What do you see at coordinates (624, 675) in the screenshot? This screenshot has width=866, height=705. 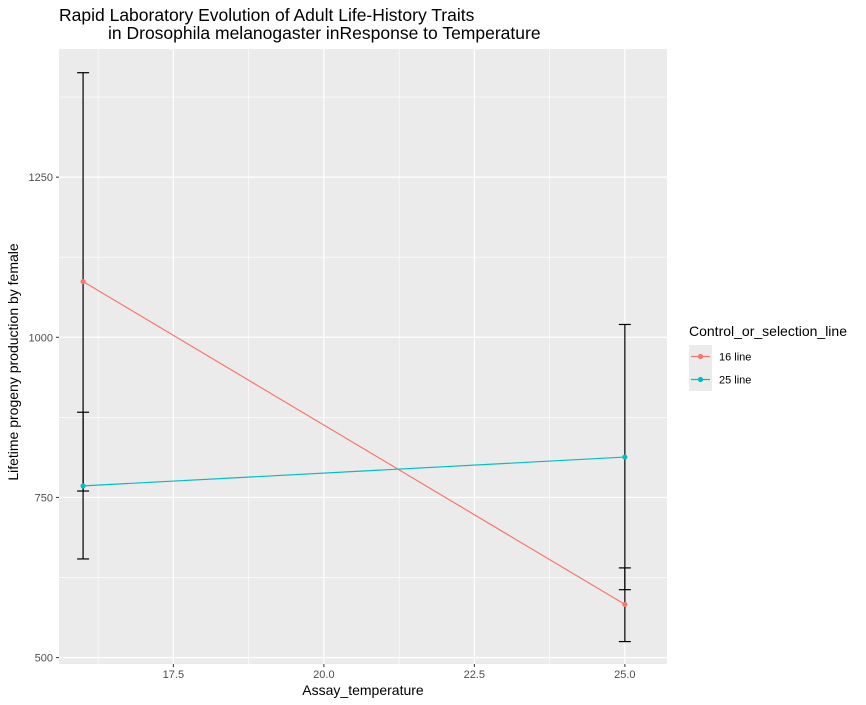 I see `x-tick-label: 25.0` at bounding box center [624, 675].